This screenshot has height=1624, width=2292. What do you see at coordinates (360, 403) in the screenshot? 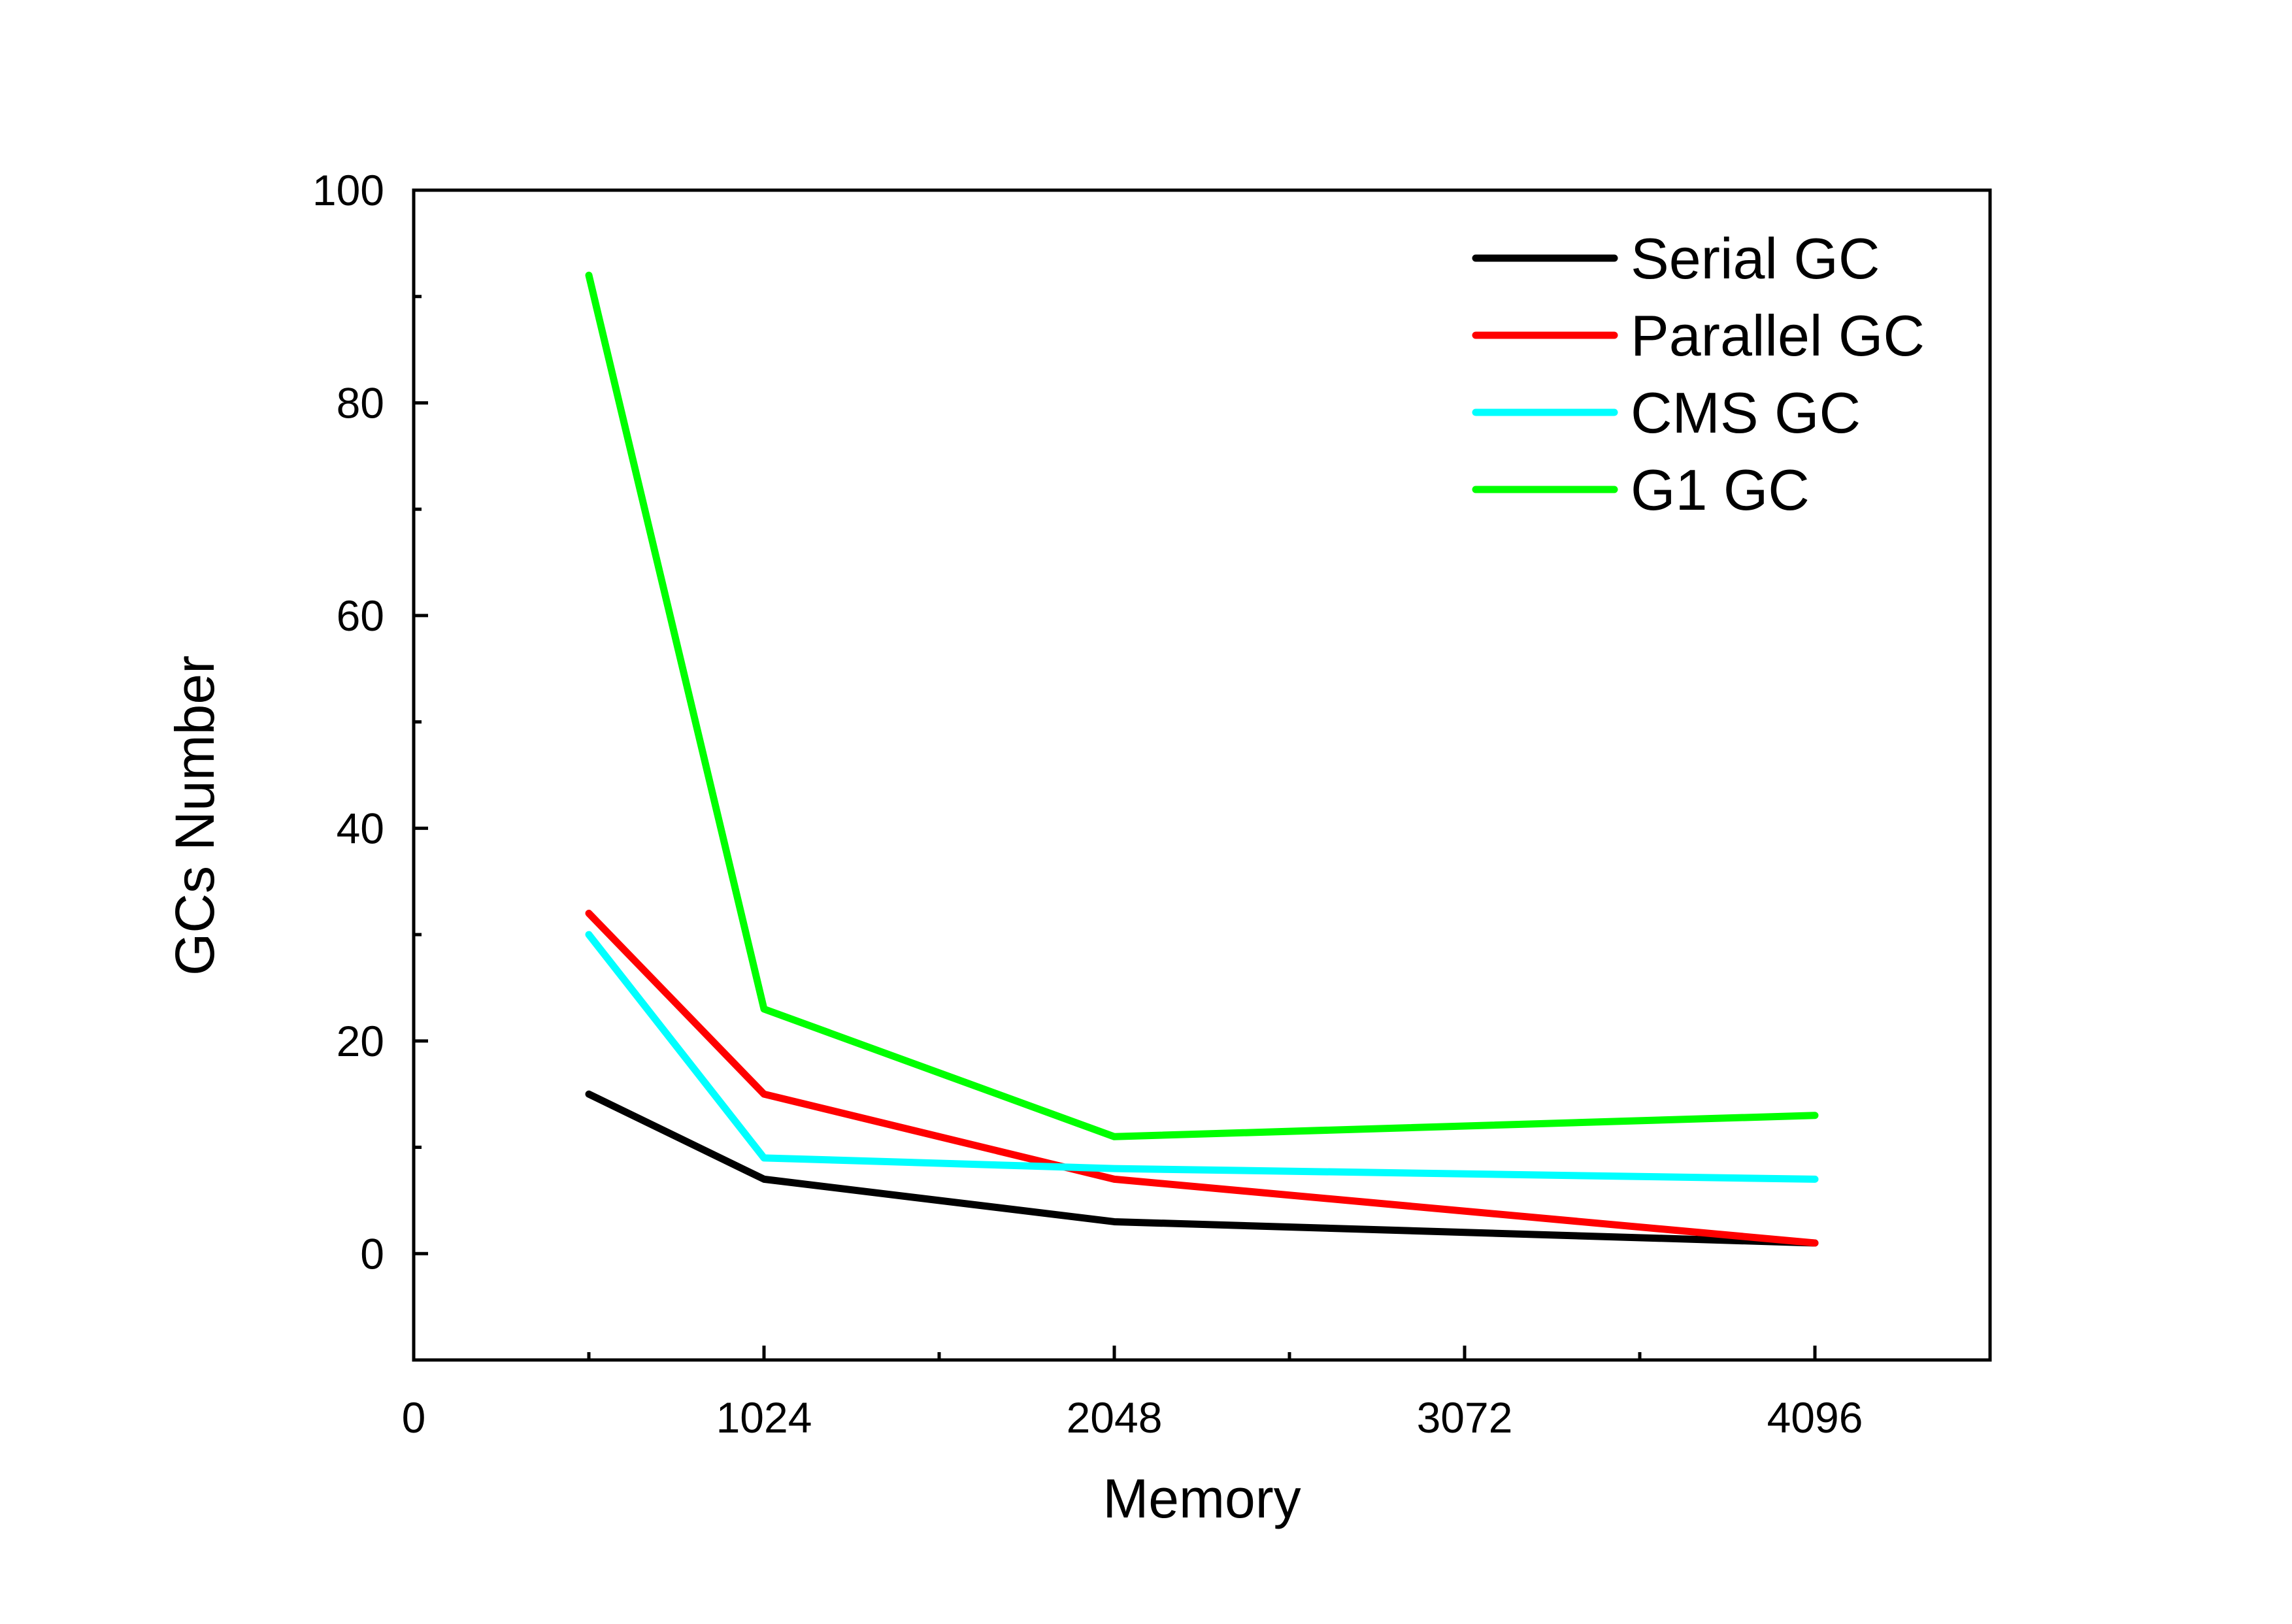
I see `y-tick-label-4: 80` at bounding box center [360, 403].